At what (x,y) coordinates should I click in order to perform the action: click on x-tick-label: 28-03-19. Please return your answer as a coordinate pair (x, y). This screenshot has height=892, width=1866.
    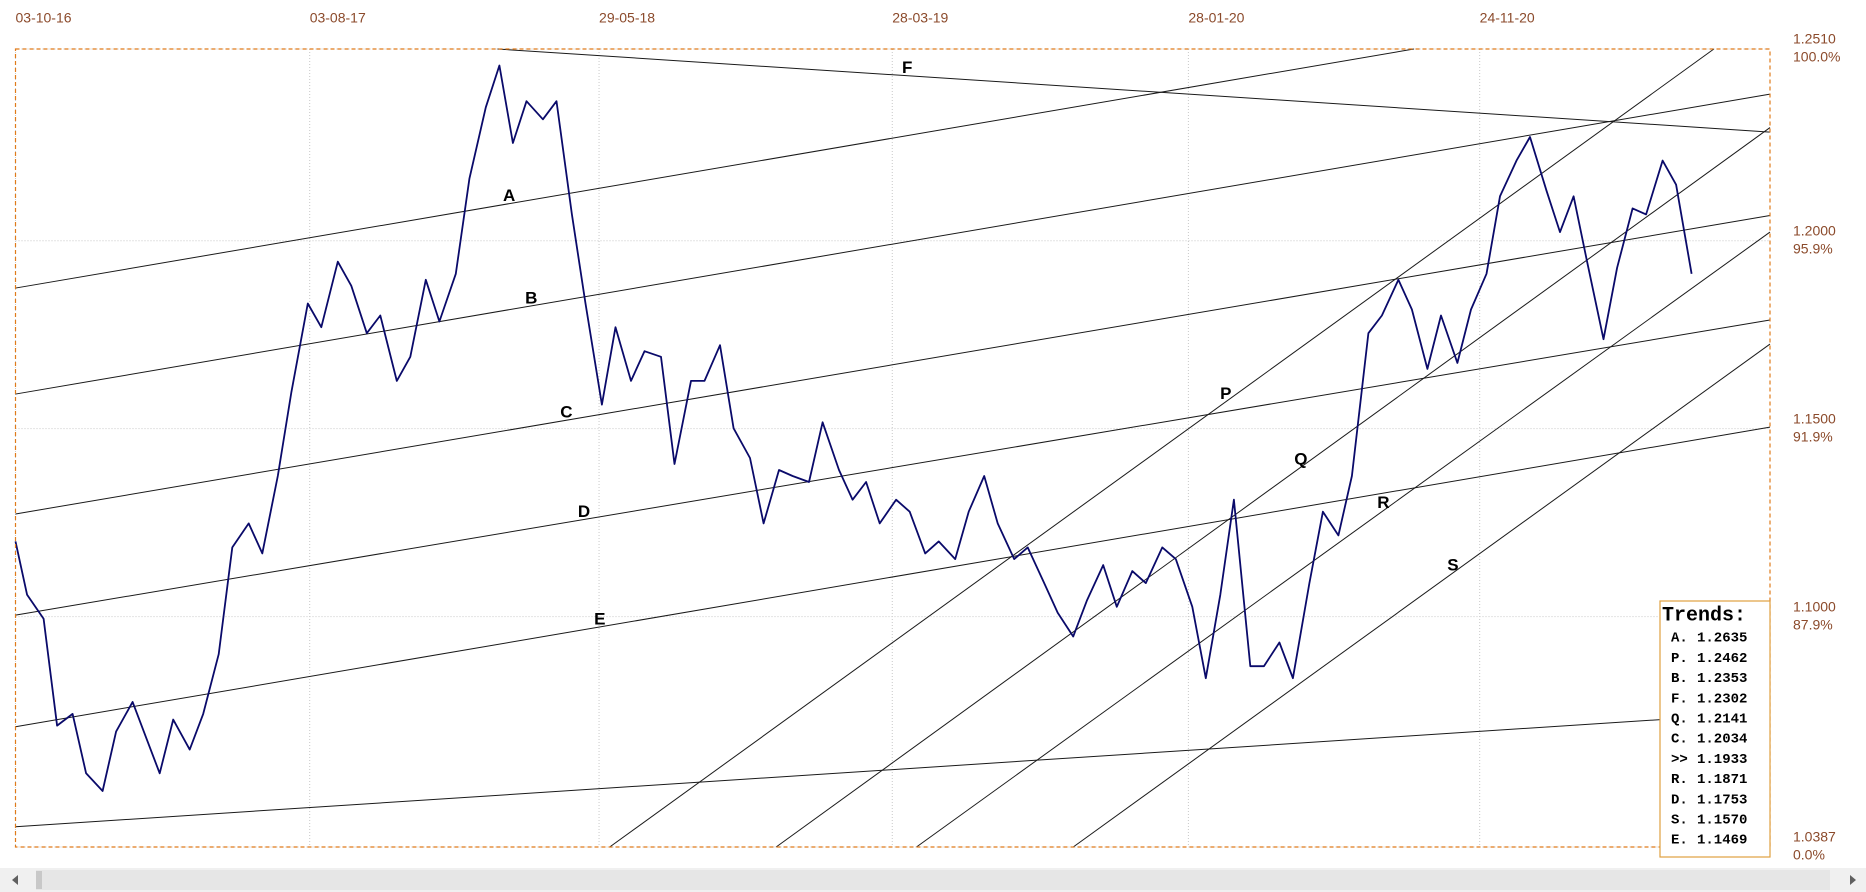
    Looking at the image, I should click on (920, 18).